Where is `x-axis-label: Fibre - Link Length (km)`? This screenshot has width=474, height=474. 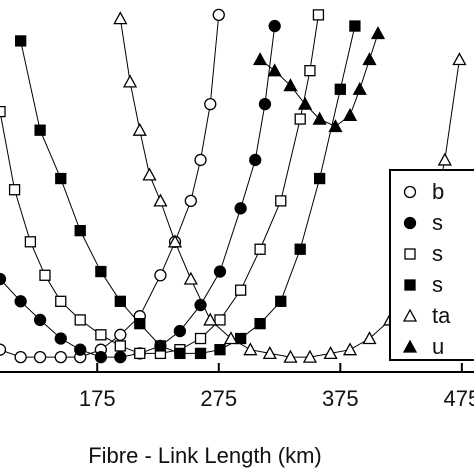
x-axis-label: Fibre - Link Length (km) is located at coordinates (205, 455).